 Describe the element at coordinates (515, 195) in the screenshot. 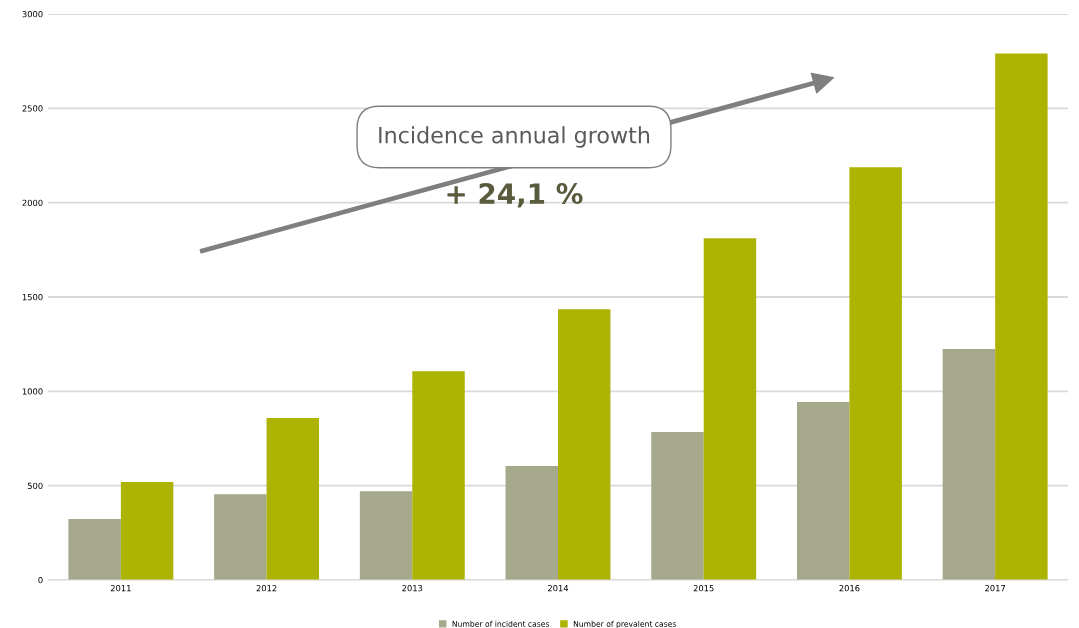

I see `annotation: + 24,1 %` at that location.